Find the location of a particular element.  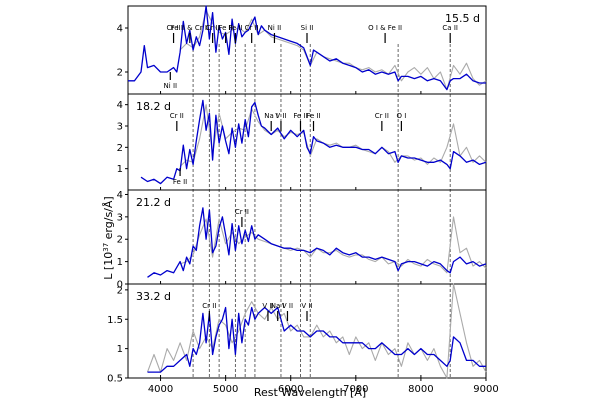

line-annotation-label: Si II is located at coordinates (307, 28).